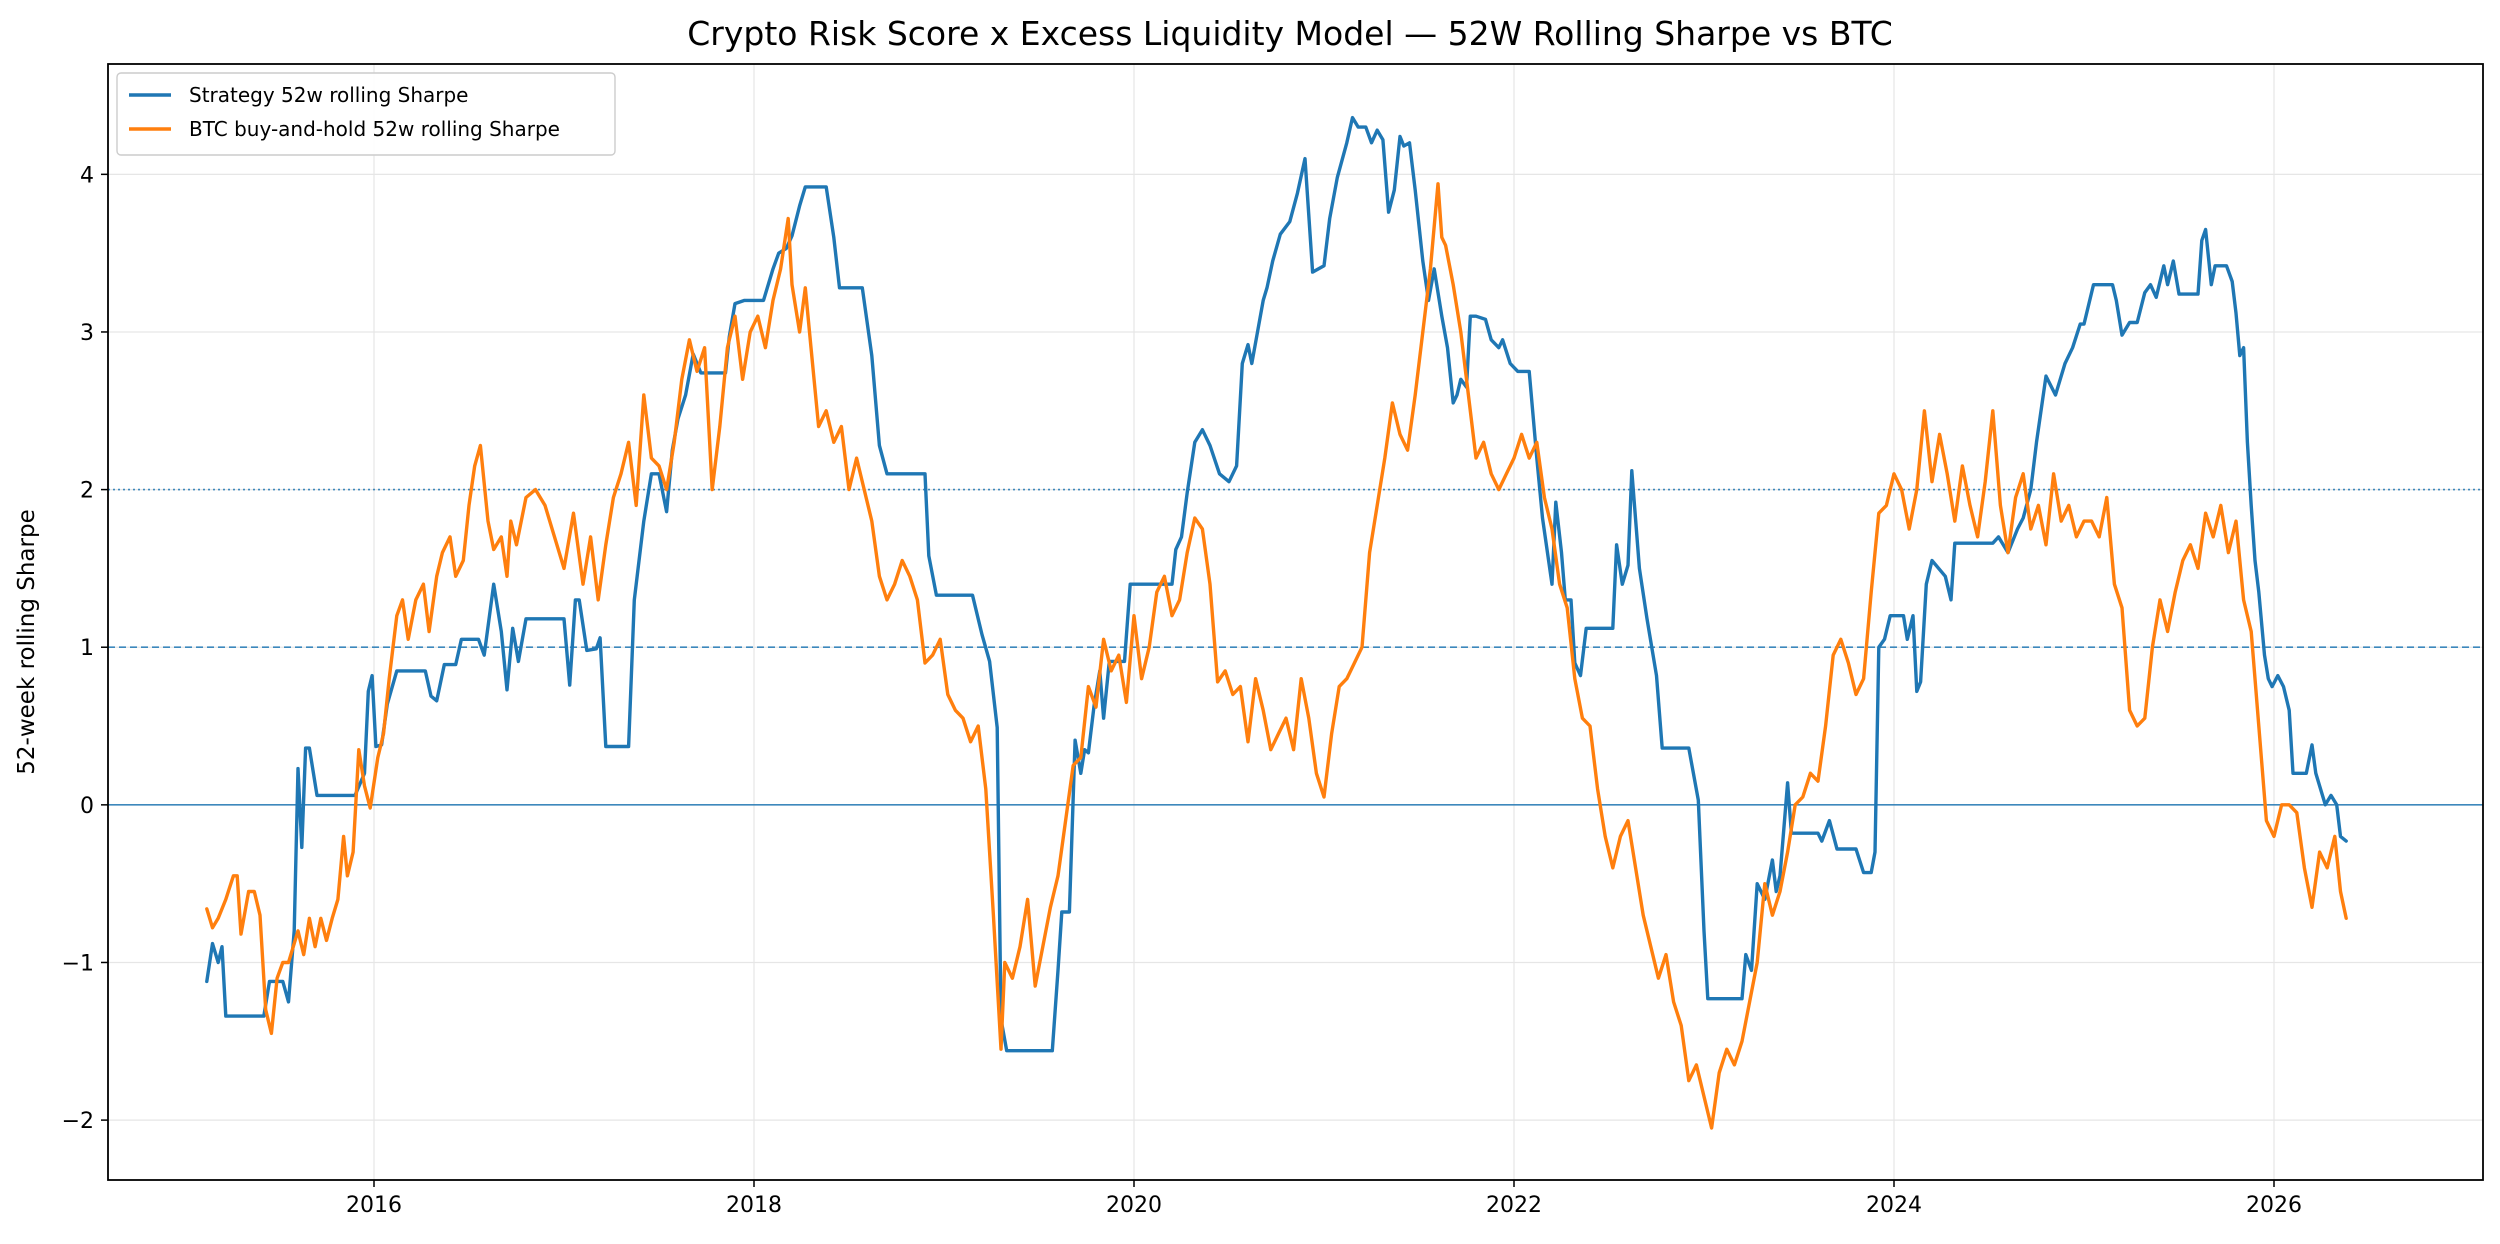 The width and height of the screenshot is (2500, 1244). Describe the element at coordinates (2274, 1205) in the screenshot. I see `x-tick-label: 2026` at that location.